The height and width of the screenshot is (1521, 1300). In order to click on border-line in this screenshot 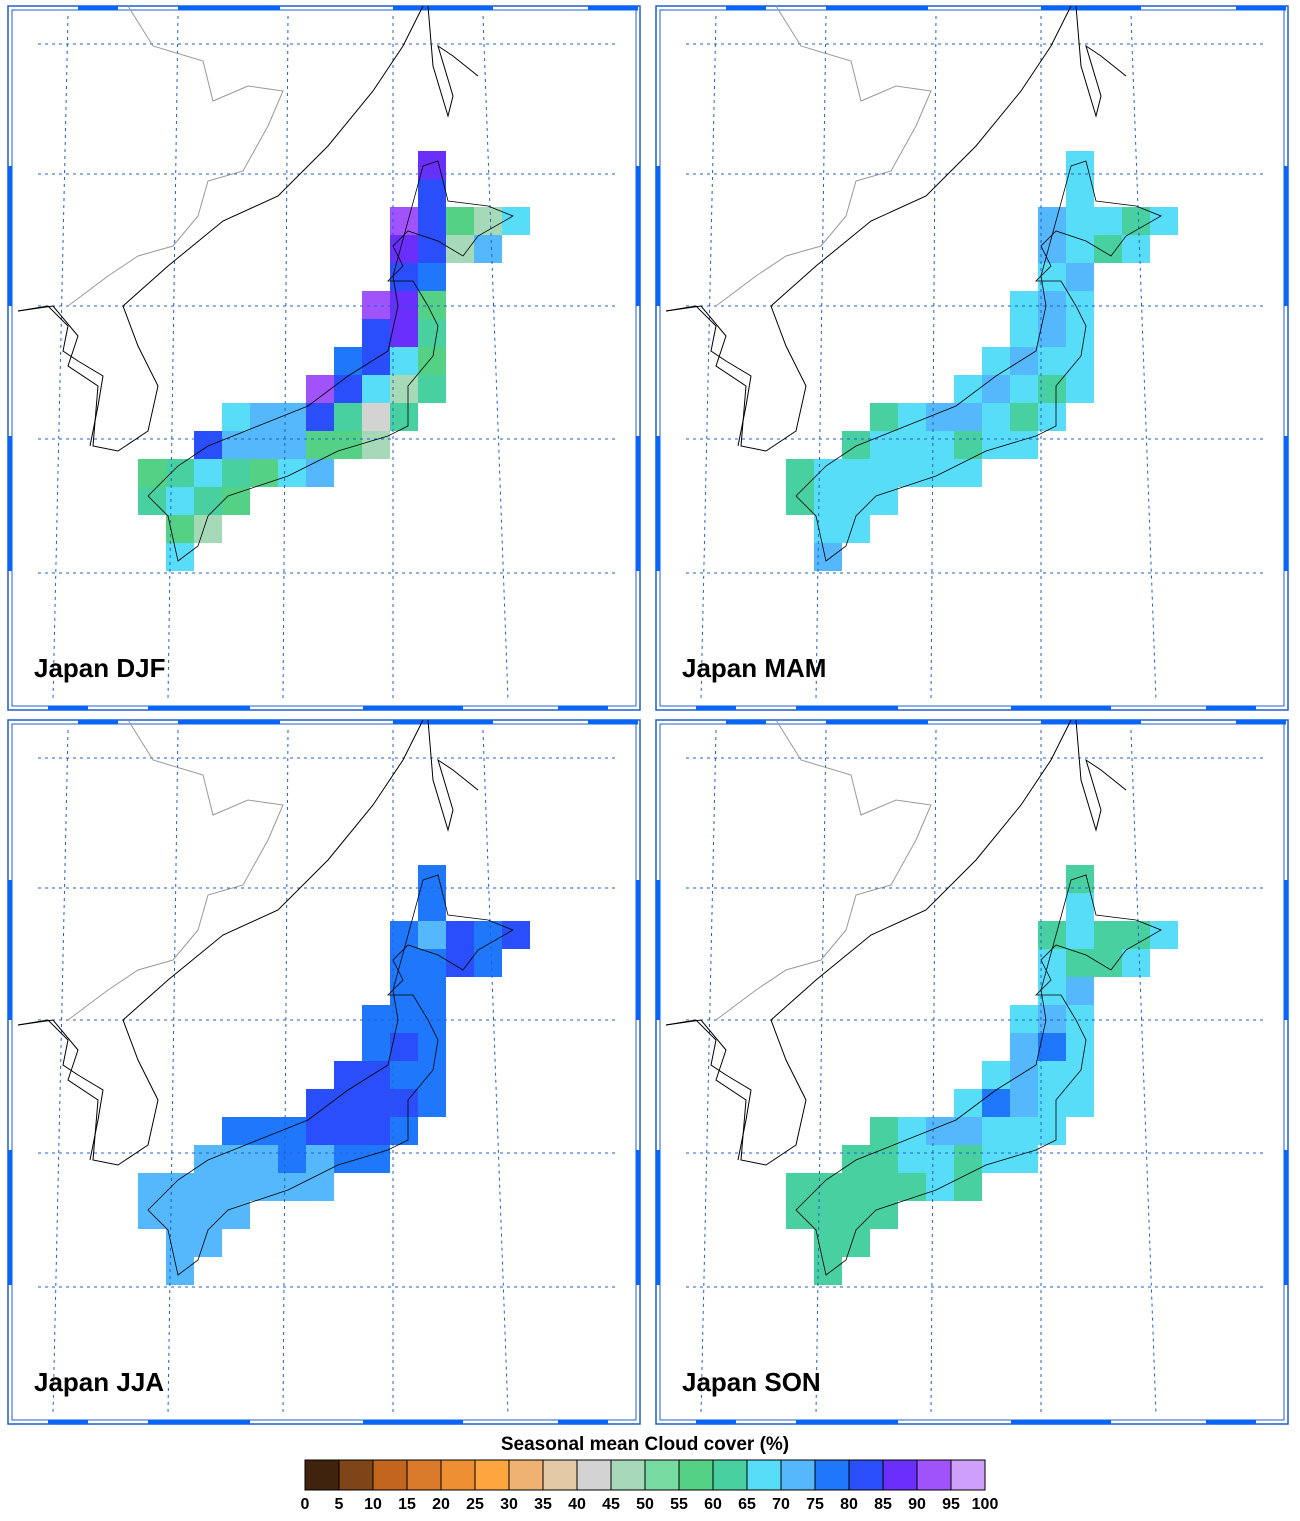, I will do `click(823, 870)`.